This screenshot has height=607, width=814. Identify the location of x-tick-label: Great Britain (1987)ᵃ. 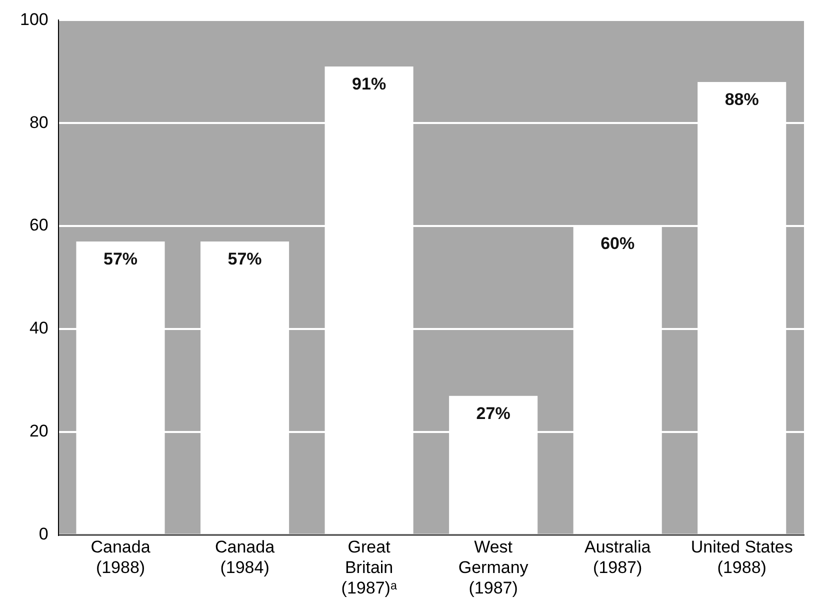
(369, 568).